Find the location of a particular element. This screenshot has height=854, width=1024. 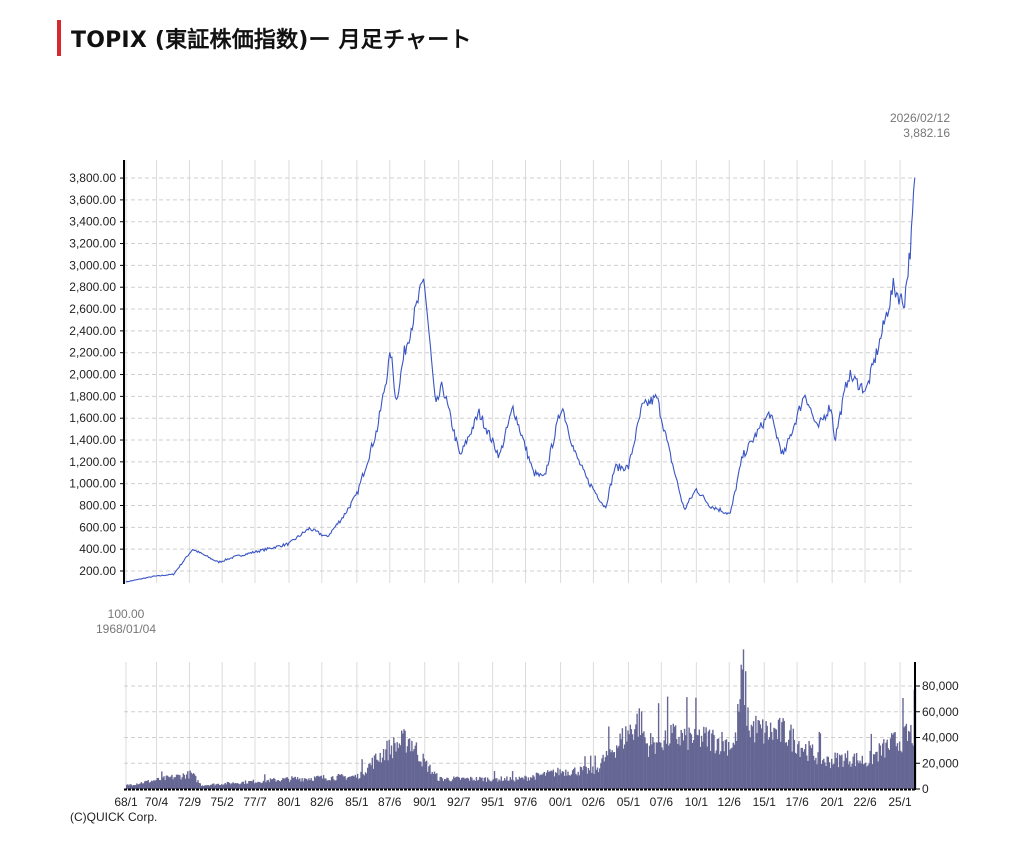

x-tick-label: 17/6 is located at coordinates (797, 802).